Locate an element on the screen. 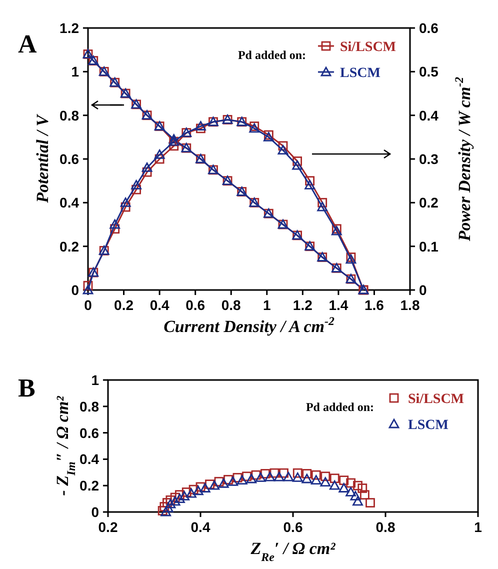  text: A is located at coordinates (27, 43).